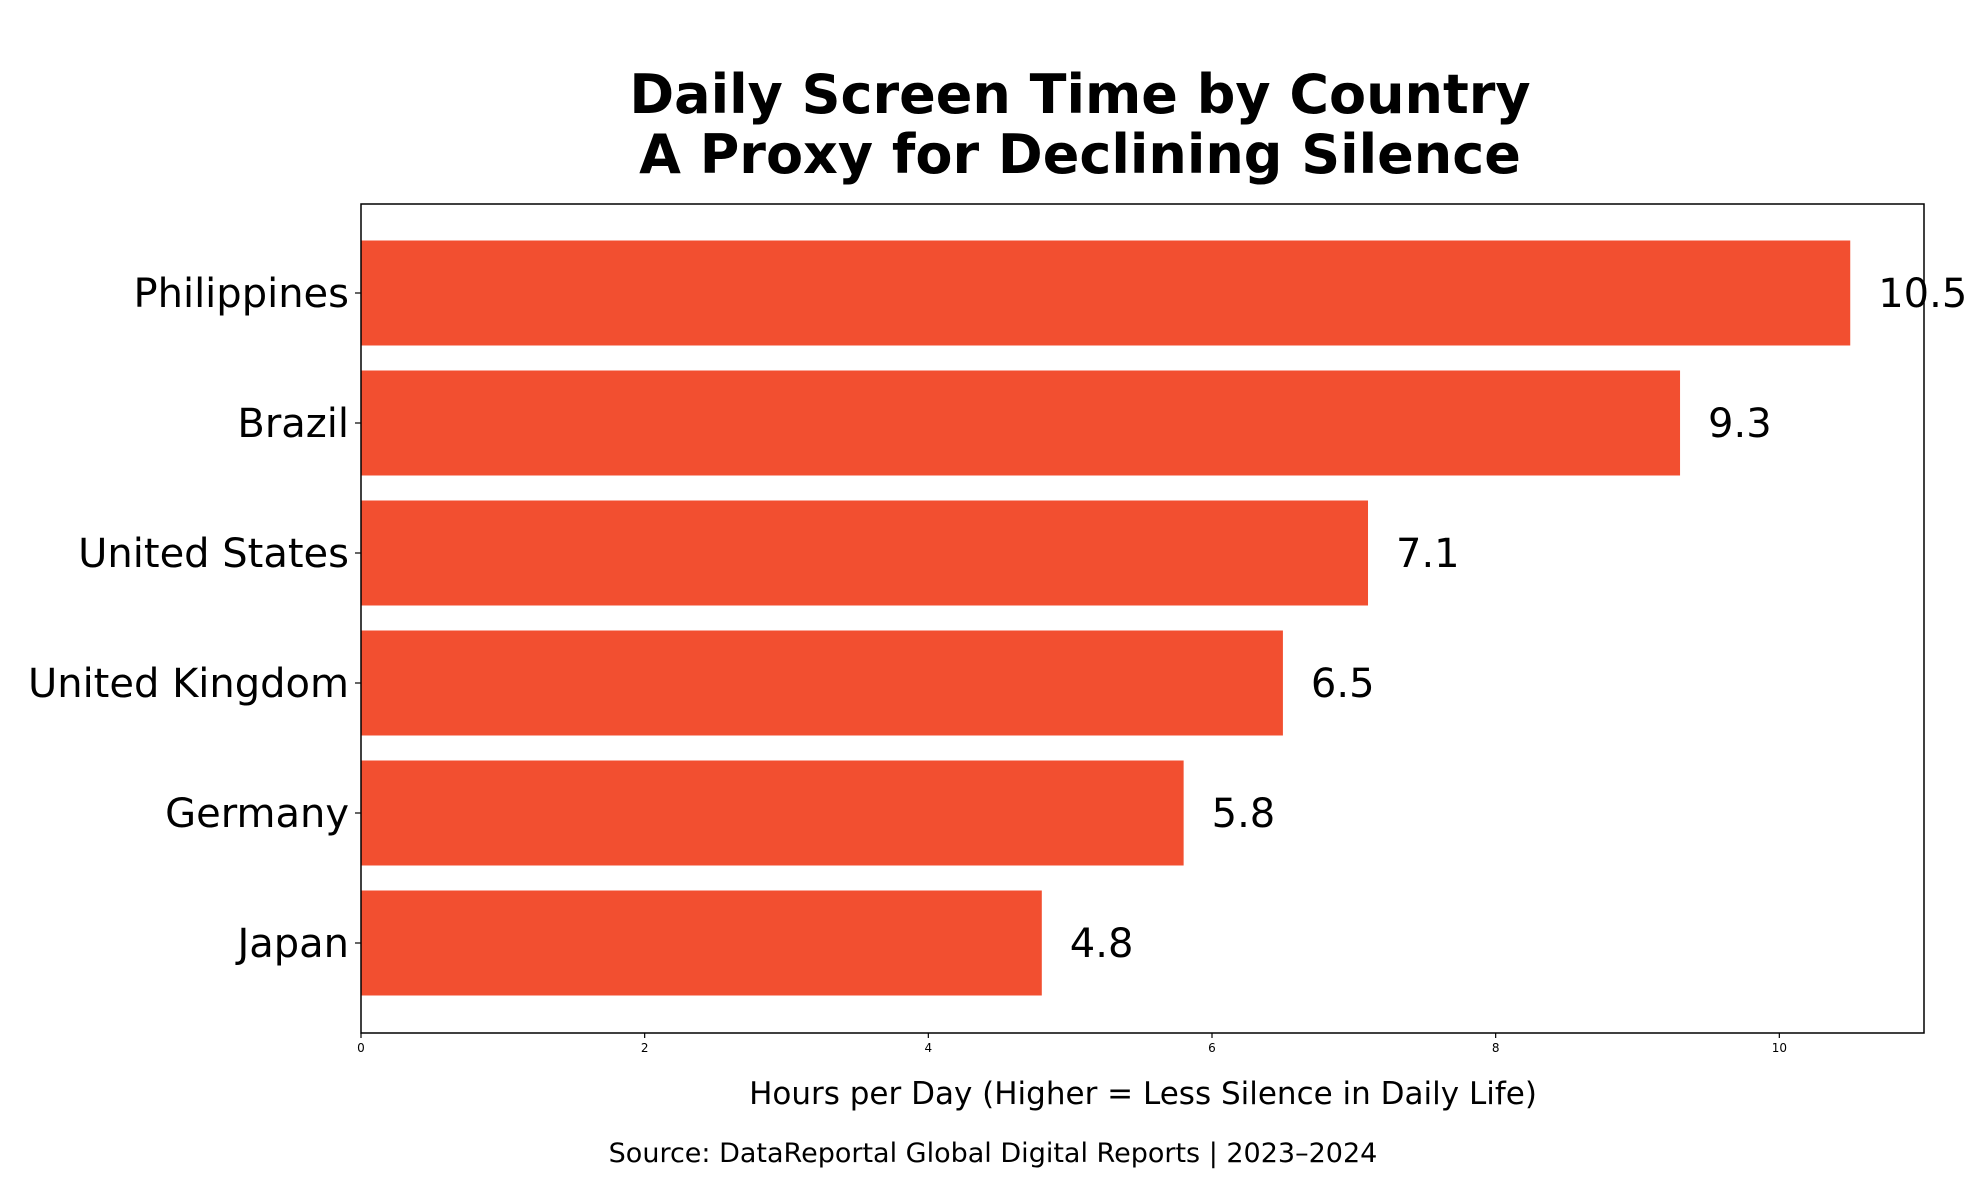 This screenshot has width=1979, height=1180. What do you see at coordinates (1779, 1048) in the screenshot?
I see `x-tick-label: 10` at bounding box center [1779, 1048].